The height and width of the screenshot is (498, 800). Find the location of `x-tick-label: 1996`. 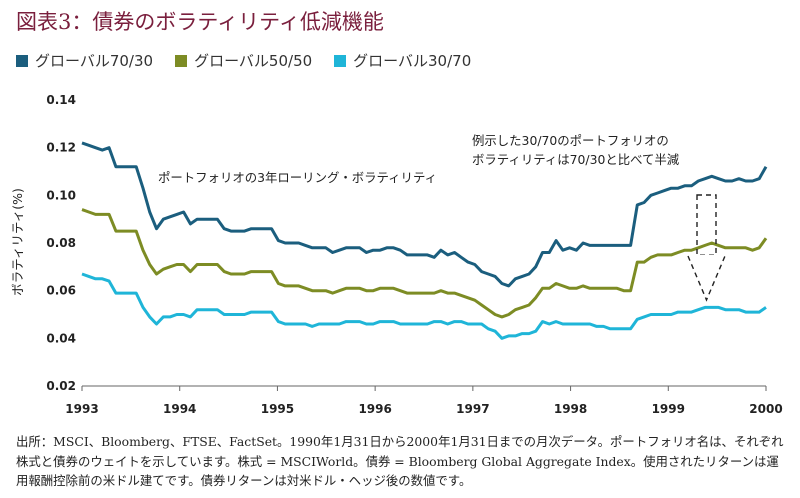

x-tick-label: 1996 is located at coordinates (374, 409).